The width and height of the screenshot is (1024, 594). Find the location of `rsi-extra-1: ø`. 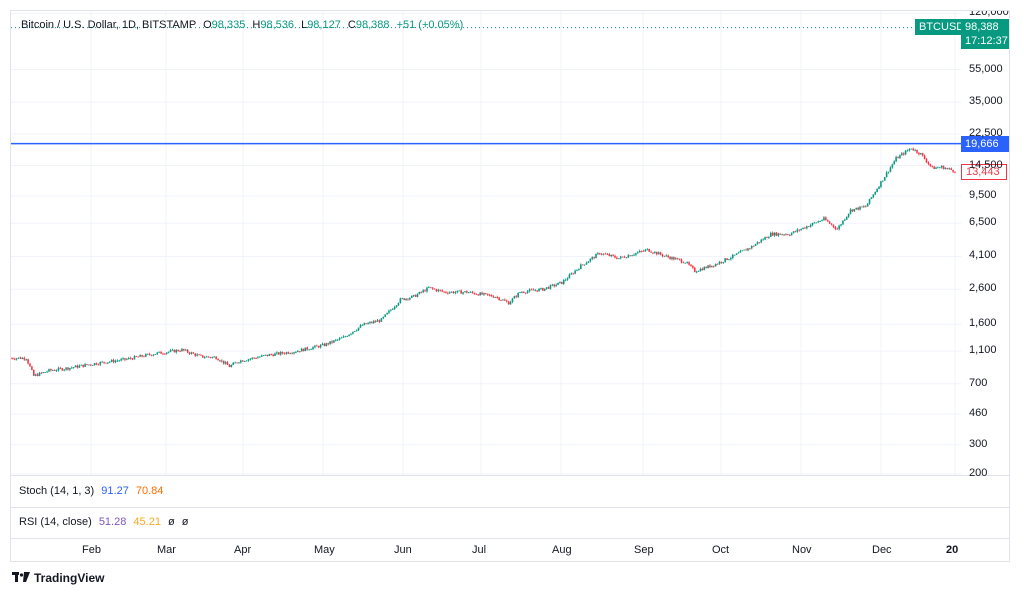

rsi-extra-1: ø is located at coordinates (171, 522).